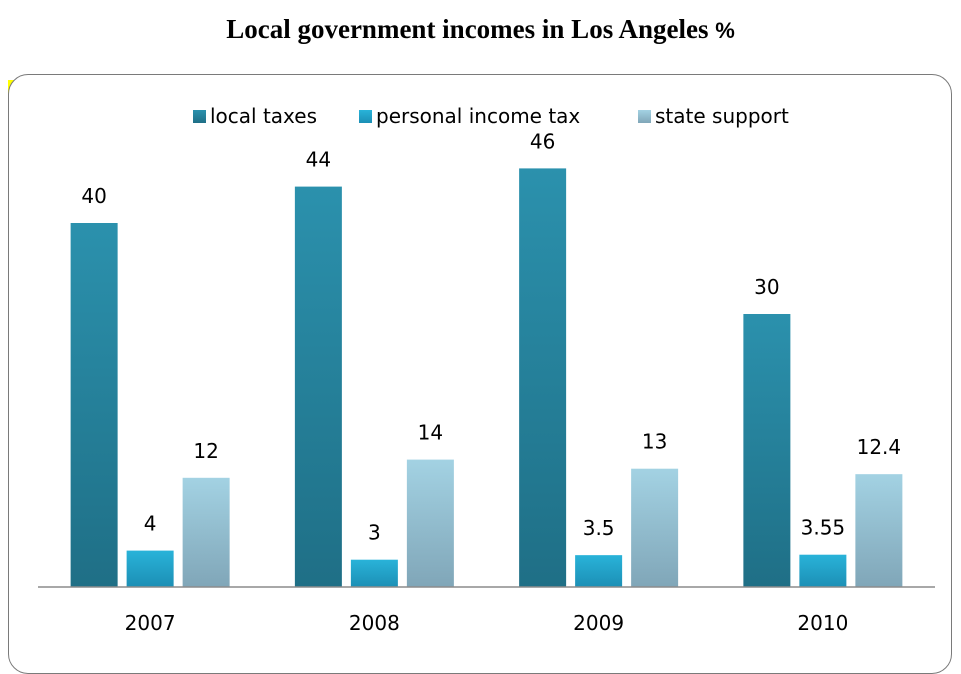  I want to click on data-label-local-taxes-2008: 44, so click(318, 160).